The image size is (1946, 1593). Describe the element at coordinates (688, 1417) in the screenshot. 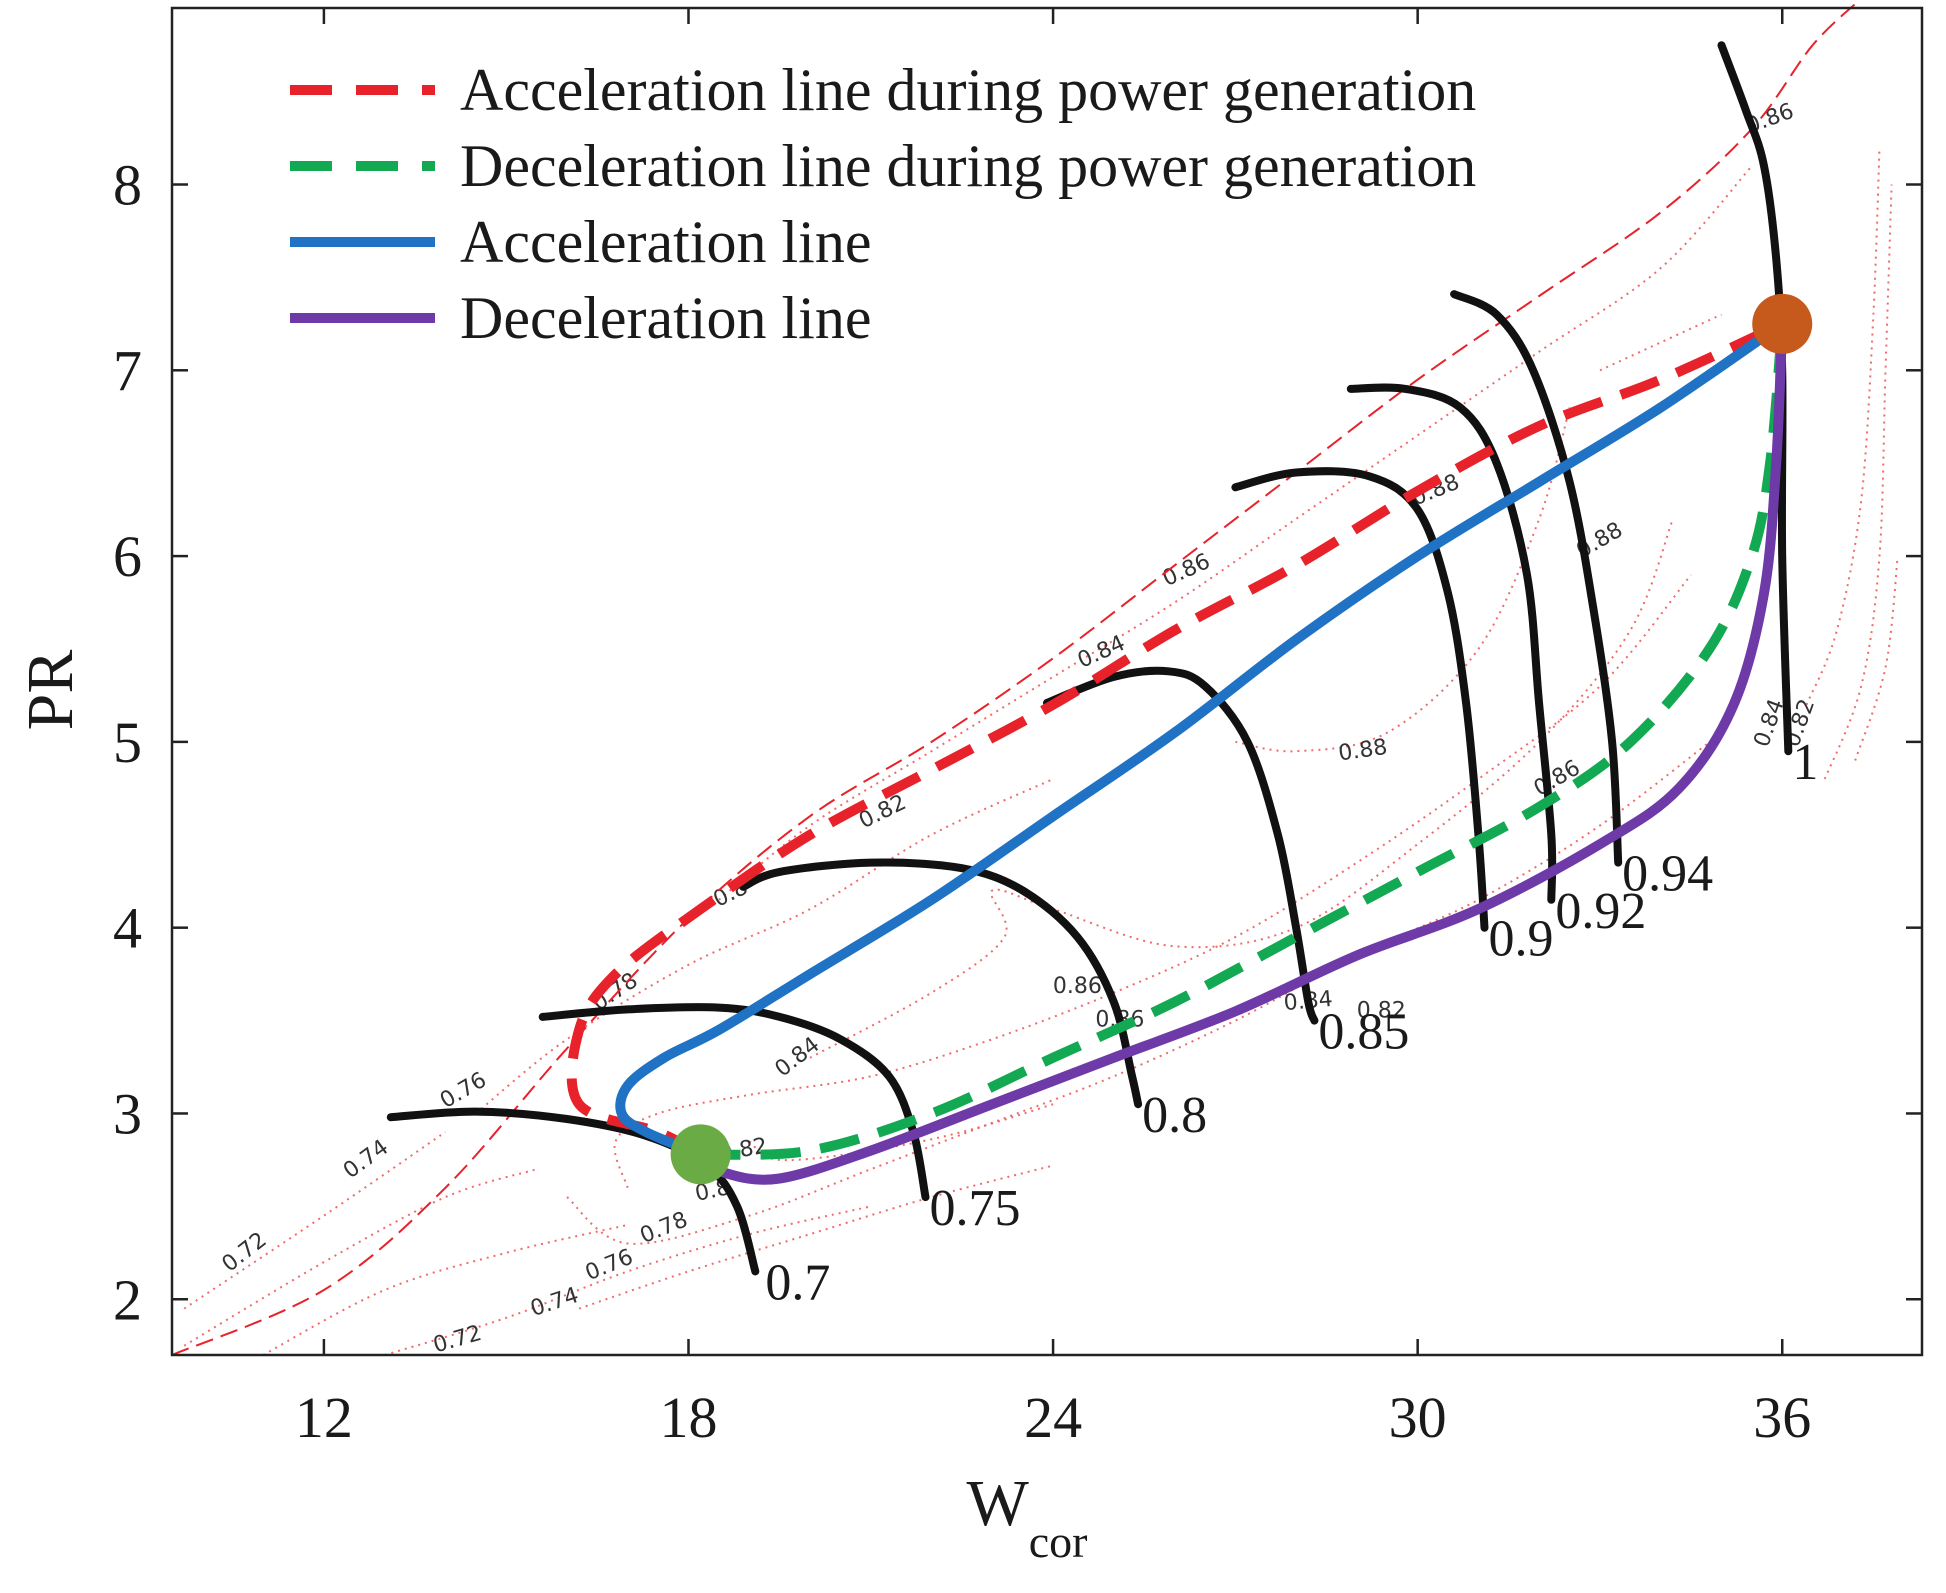

I see `x-tick-label: 18` at that location.